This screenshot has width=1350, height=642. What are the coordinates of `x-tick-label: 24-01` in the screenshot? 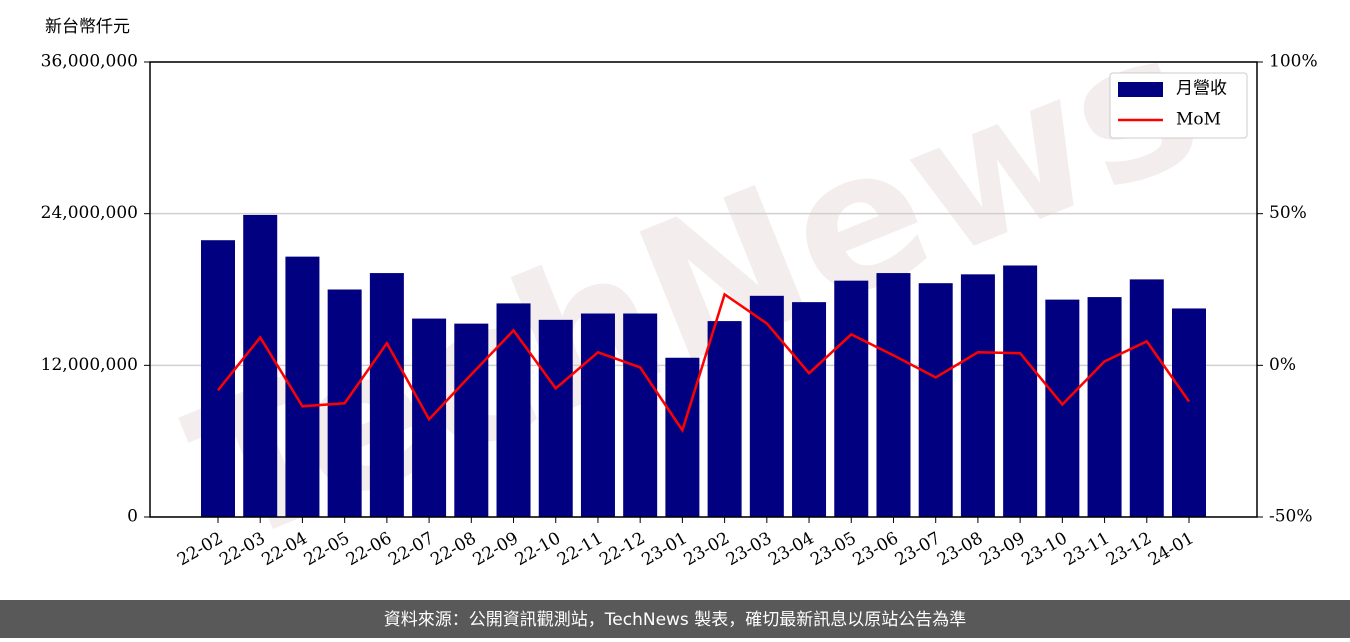 It's located at (1171, 549).